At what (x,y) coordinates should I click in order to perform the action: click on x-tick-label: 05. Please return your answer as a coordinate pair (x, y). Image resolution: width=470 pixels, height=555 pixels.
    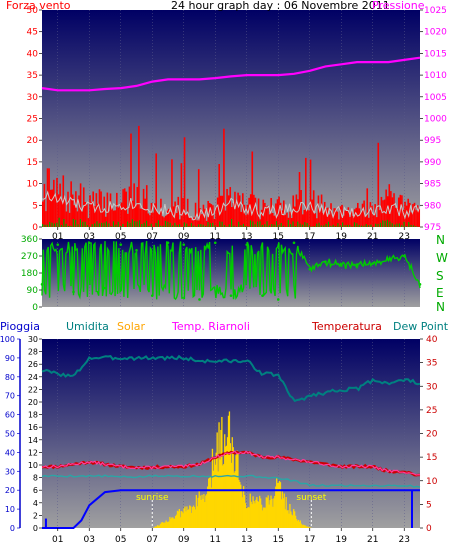
    Looking at the image, I should click on (120, 237).